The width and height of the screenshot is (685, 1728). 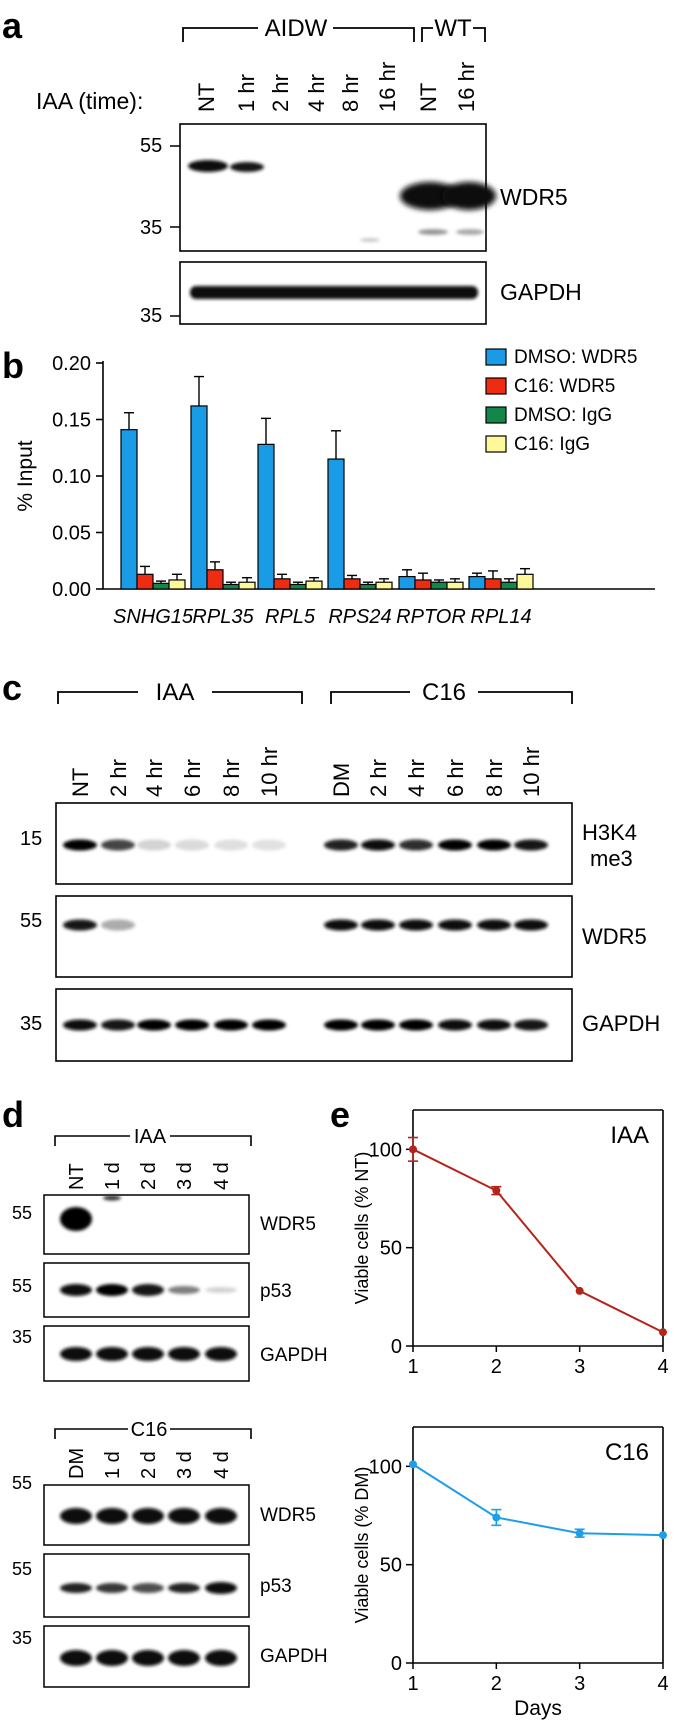 What do you see at coordinates (334, 292) in the screenshot?
I see `band-a-gapdh` at bounding box center [334, 292].